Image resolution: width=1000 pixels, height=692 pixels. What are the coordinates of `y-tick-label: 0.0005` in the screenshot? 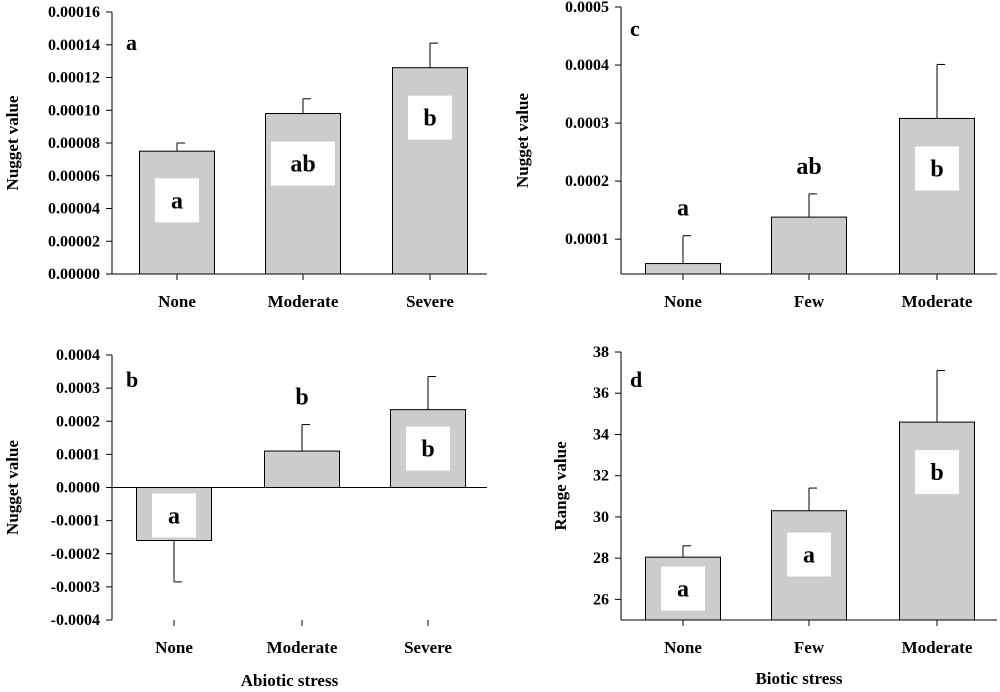 It's located at (587, 8).